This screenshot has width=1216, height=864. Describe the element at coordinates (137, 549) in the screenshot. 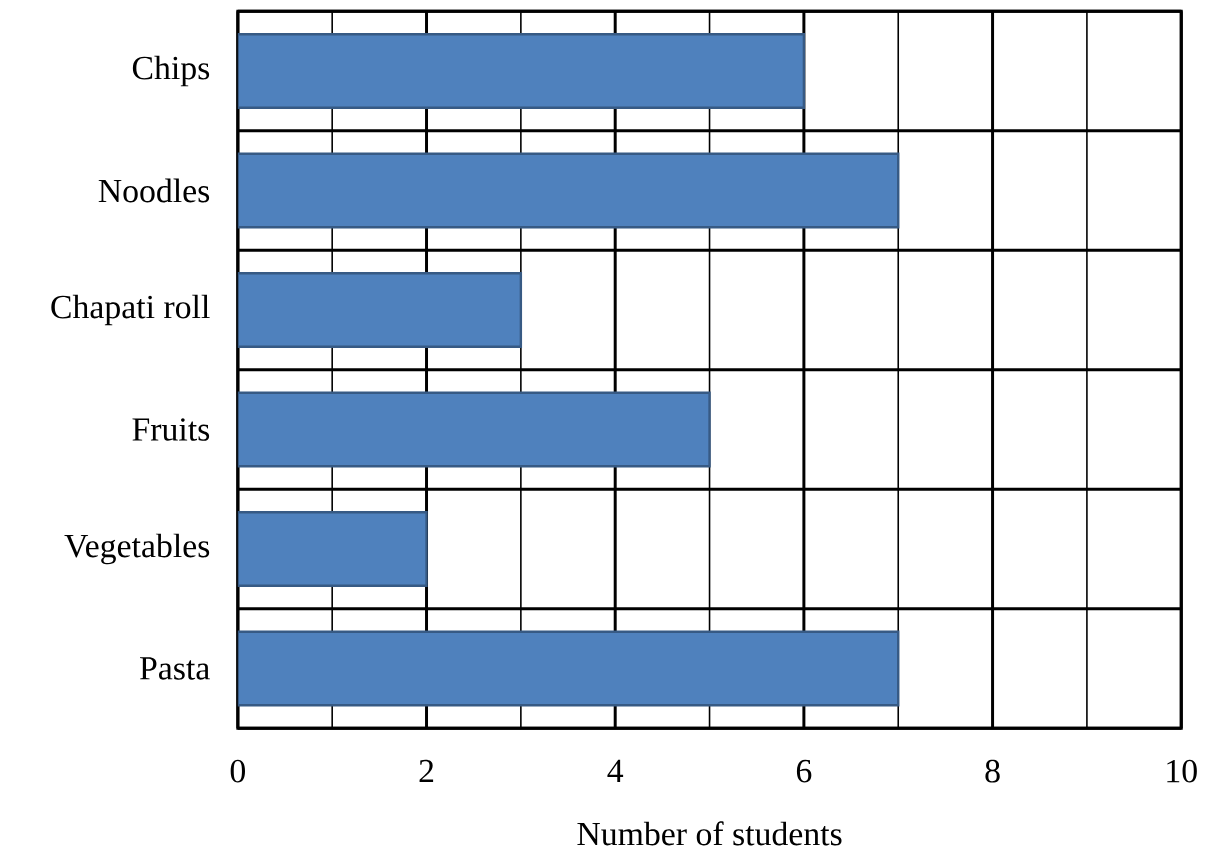

I see `y-tick-label: Vegetables` at that location.